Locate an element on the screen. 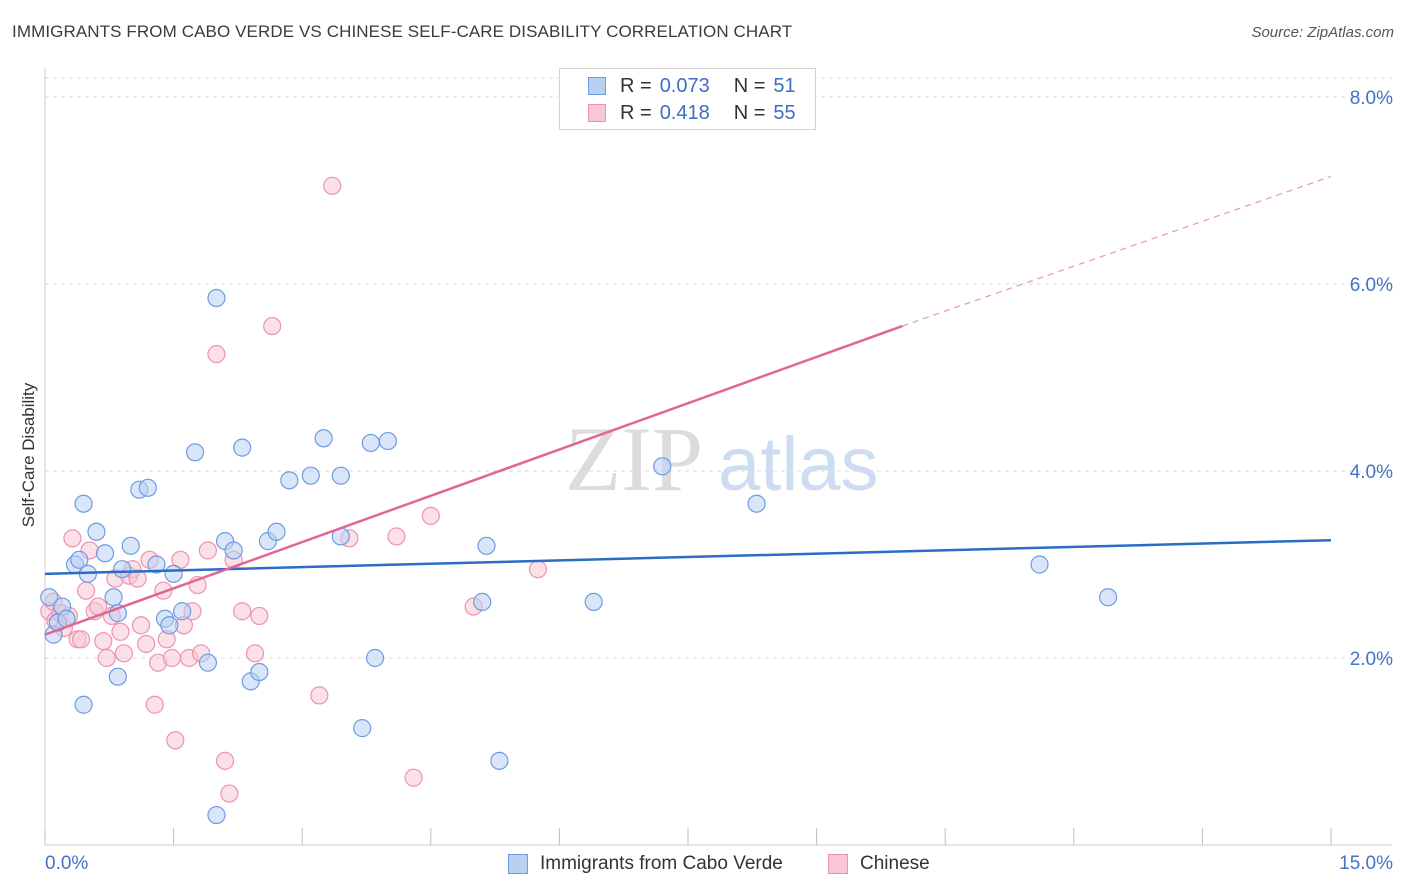 The image size is (1406, 892). legend-label-chinese: Chinese is located at coordinates (895, 863).